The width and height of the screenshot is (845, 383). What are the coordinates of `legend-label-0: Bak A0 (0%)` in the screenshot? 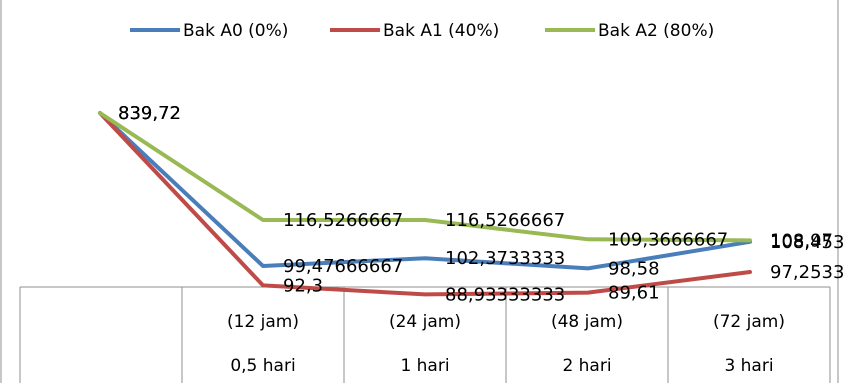 It's located at (235, 31).